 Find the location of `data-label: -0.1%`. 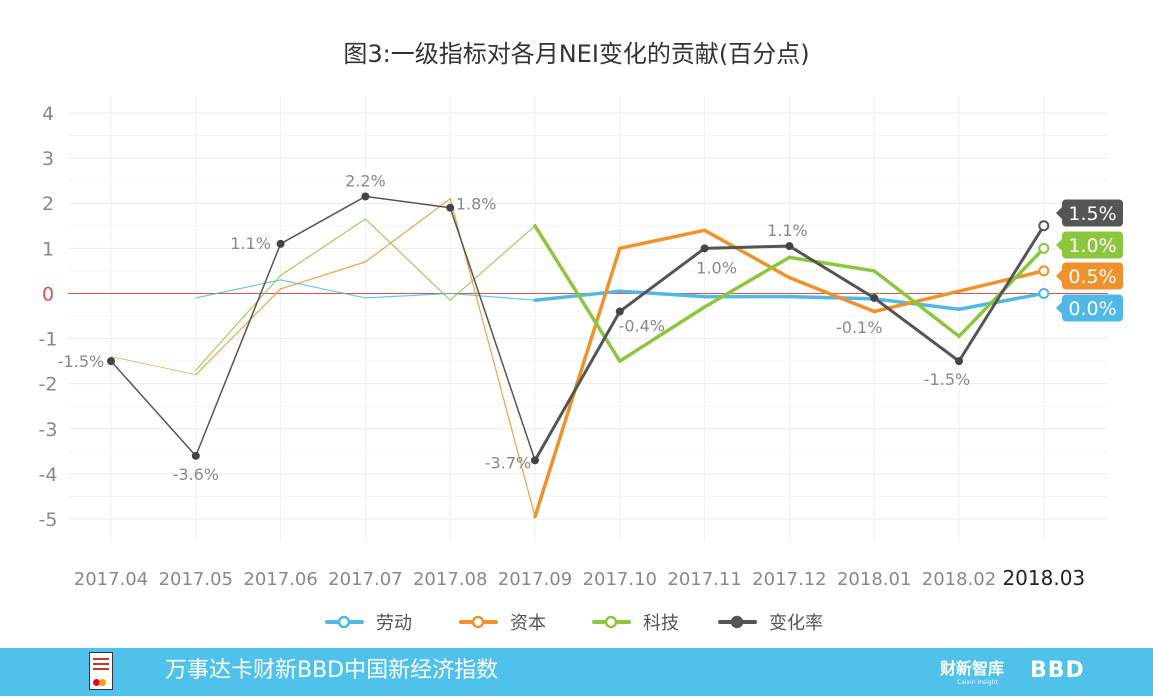

data-label: -0.1% is located at coordinates (859, 327).